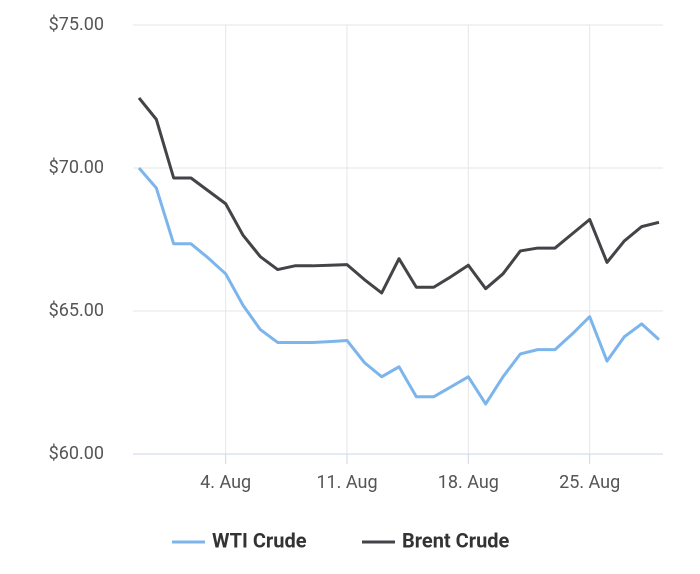  What do you see at coordinates (346, 482) in the screenshot?
I see `x-tick-label: 11. Aug` at bounding box center [346, 482].